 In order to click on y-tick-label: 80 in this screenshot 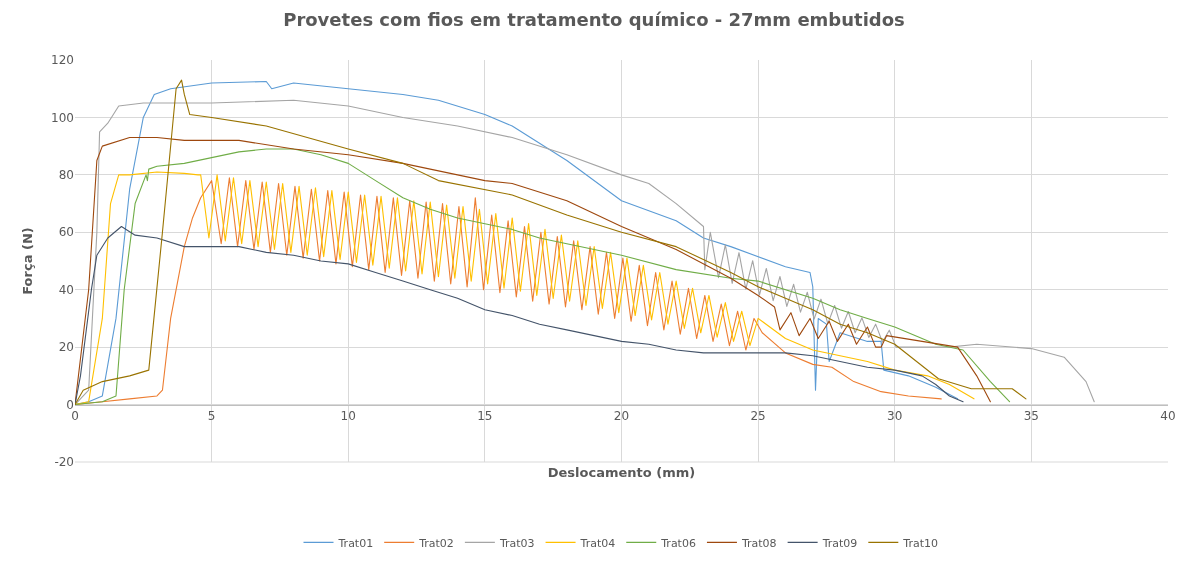, I will do `click(66, 175)`.